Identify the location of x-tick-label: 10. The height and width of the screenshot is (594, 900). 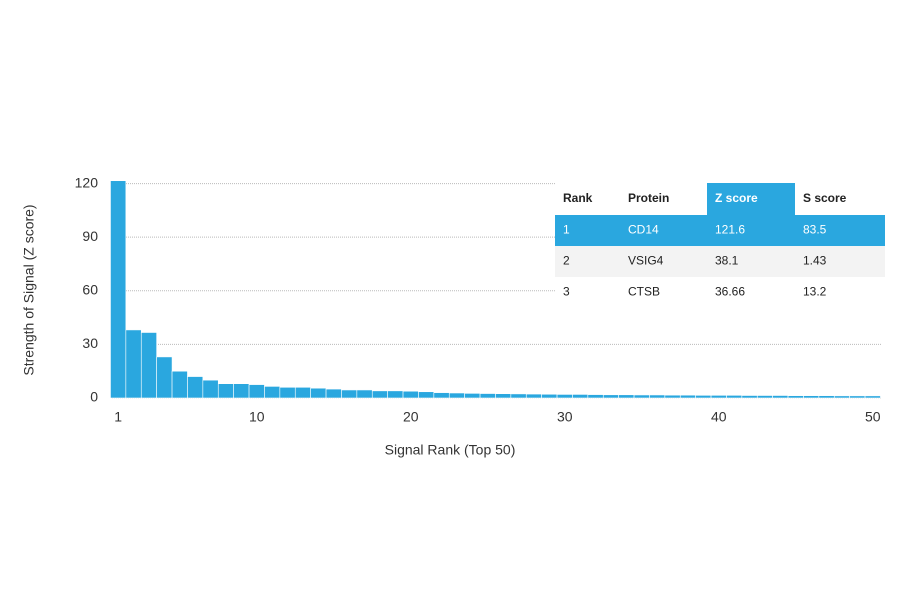
(257, 417).